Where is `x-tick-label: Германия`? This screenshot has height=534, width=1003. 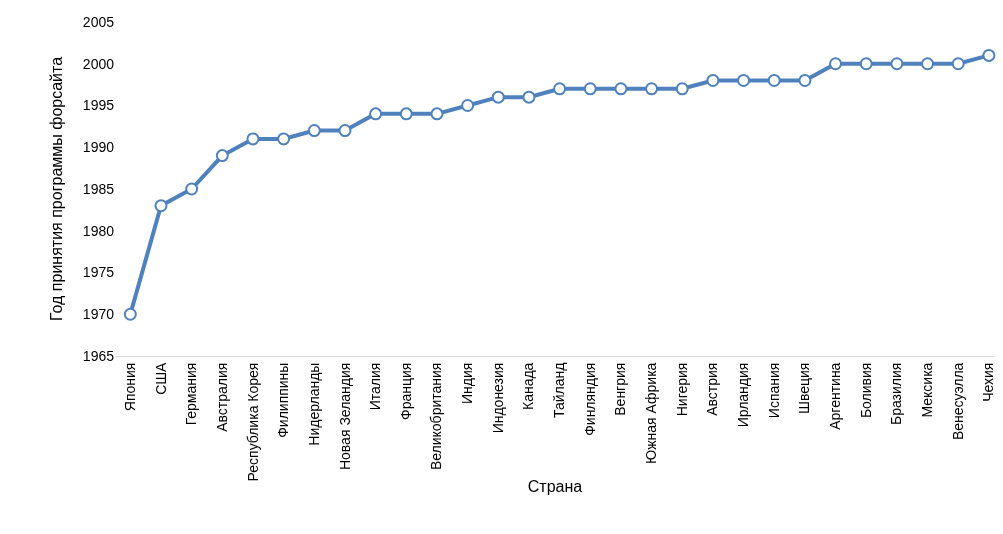 x-tick-label: Германия is located at coordinates (191, 394).